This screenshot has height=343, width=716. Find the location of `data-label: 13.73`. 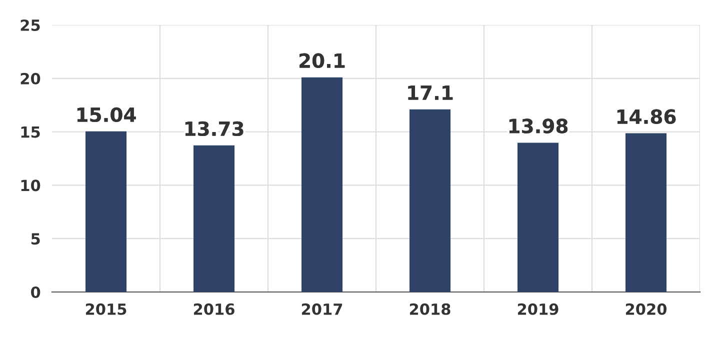

data-label: 13.73 is located at coordinates (214, 128).